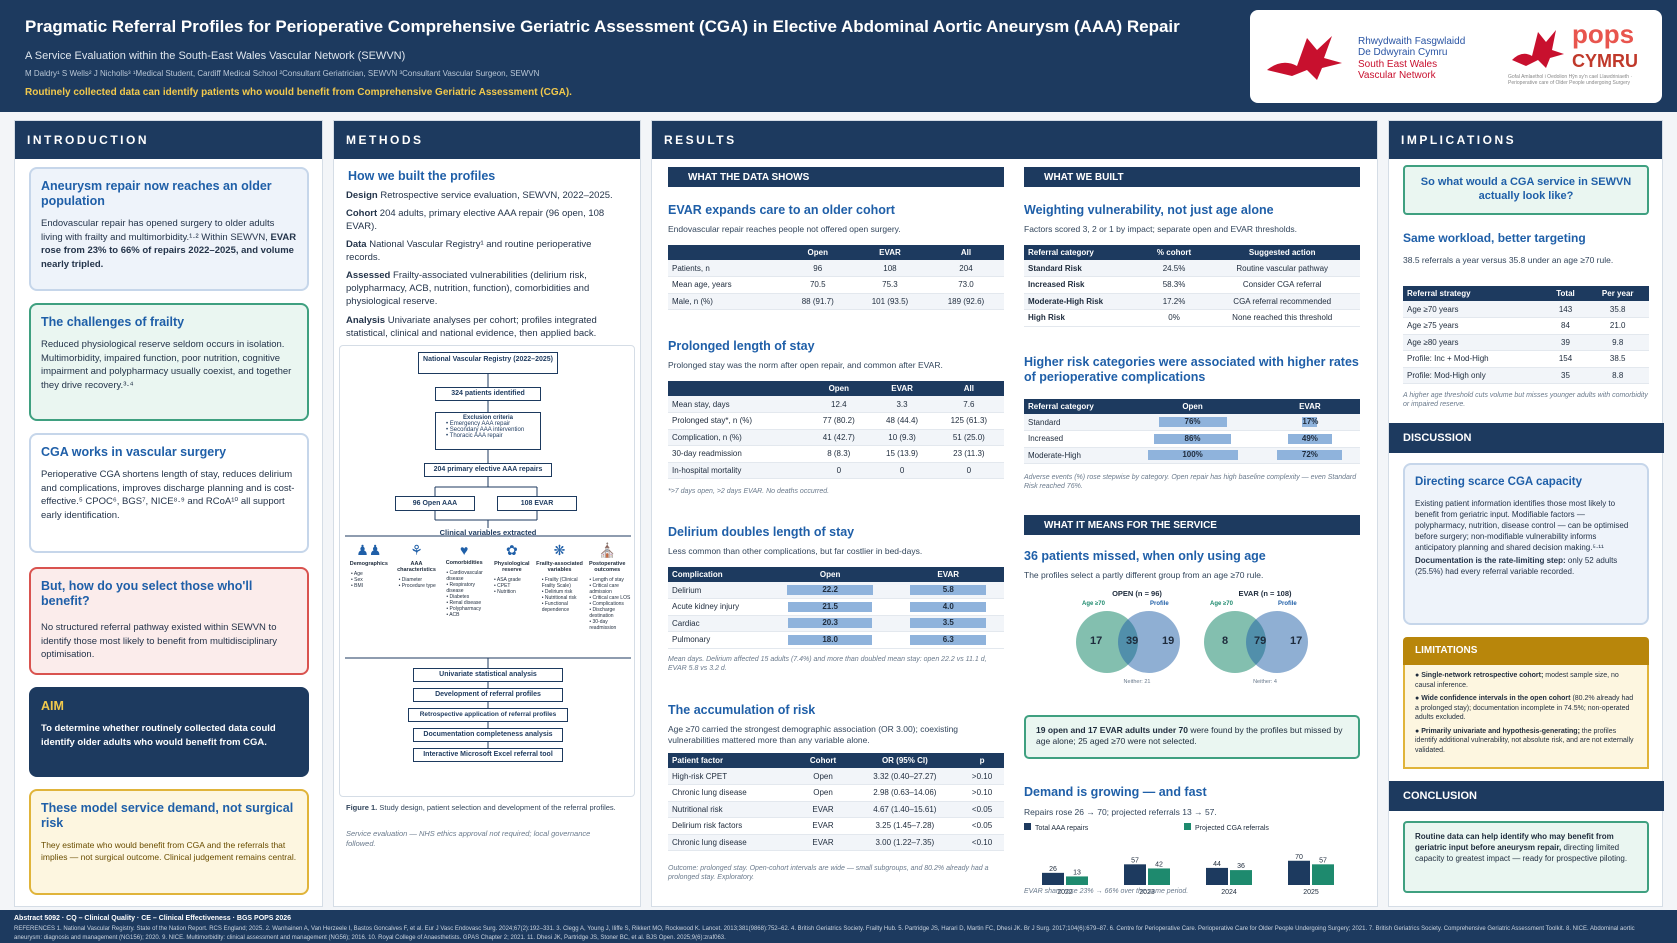  Describe the element at coordinates (1412, 47) in the screenshot. I see `logo-welsh-text: Rhwydwaith Fasgwlaidd De Ddwyrain Cymru` at that location.